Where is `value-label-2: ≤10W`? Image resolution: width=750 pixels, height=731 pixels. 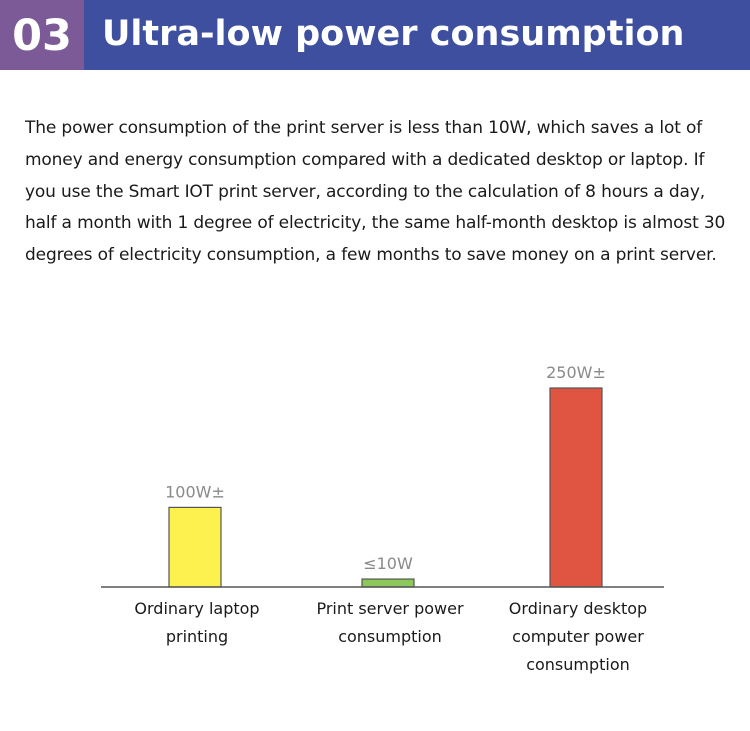
value-label-2: ≤10W is located at coordinates (388, 563).